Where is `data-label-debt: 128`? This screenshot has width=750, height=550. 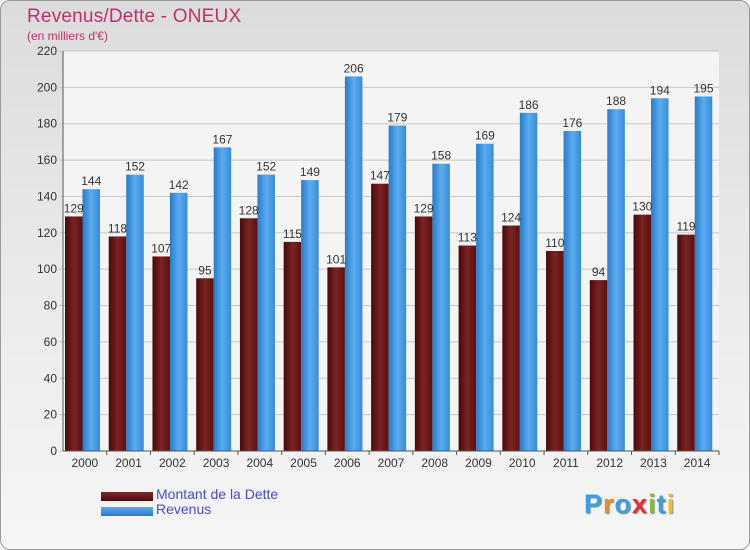
data-label-debt: 128 is located at coordinates (249, 210).